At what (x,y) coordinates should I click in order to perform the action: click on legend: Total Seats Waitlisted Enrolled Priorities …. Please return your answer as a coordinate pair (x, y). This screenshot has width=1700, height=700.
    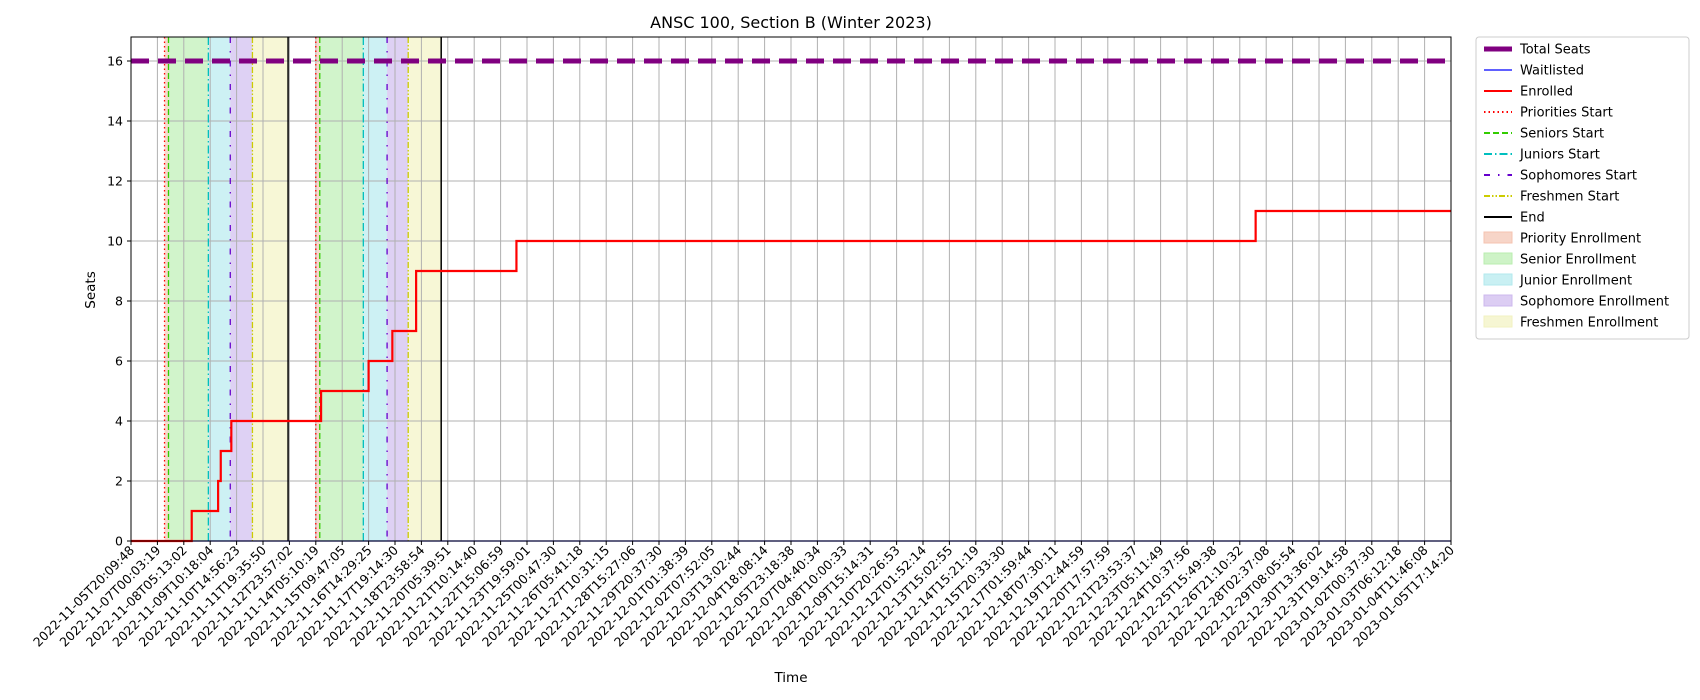
    Looking at the image, I should click on (1582, 188).